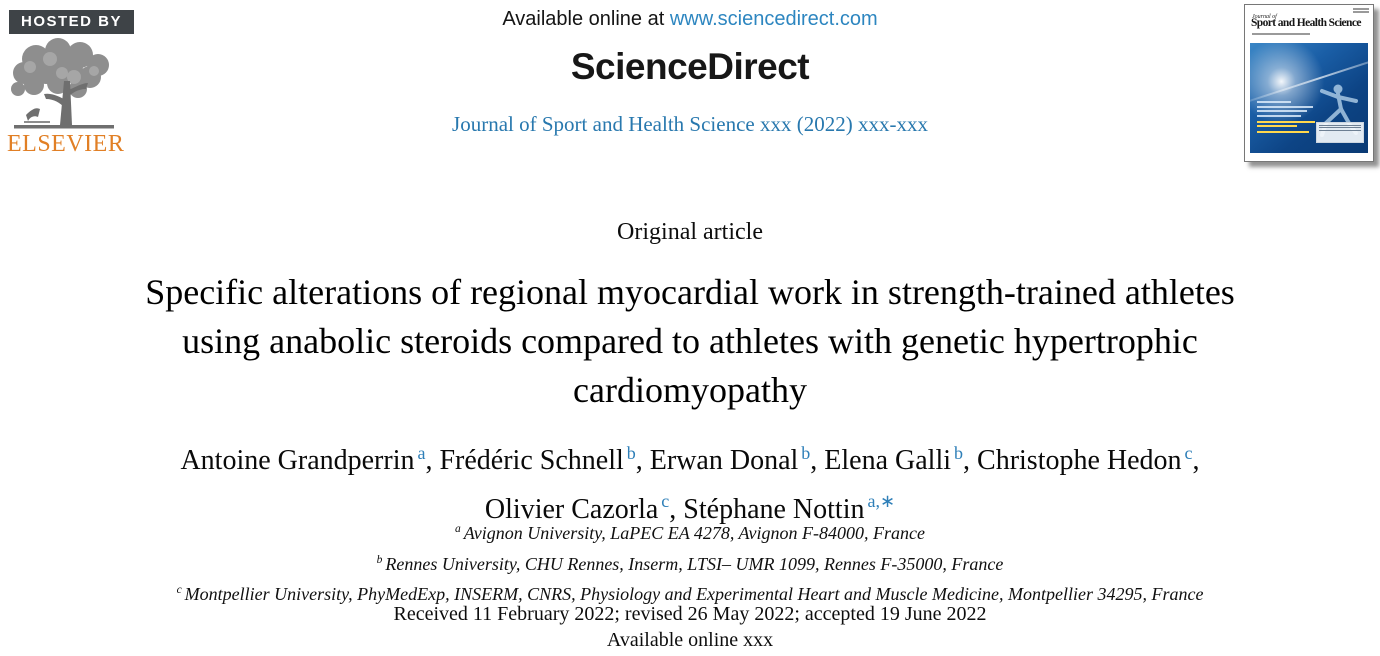 This screenshot has height=656, width=1380. I want to click on journal-cover-thumbnail: Journal of Sport and Health Science, so click(1309, 83).